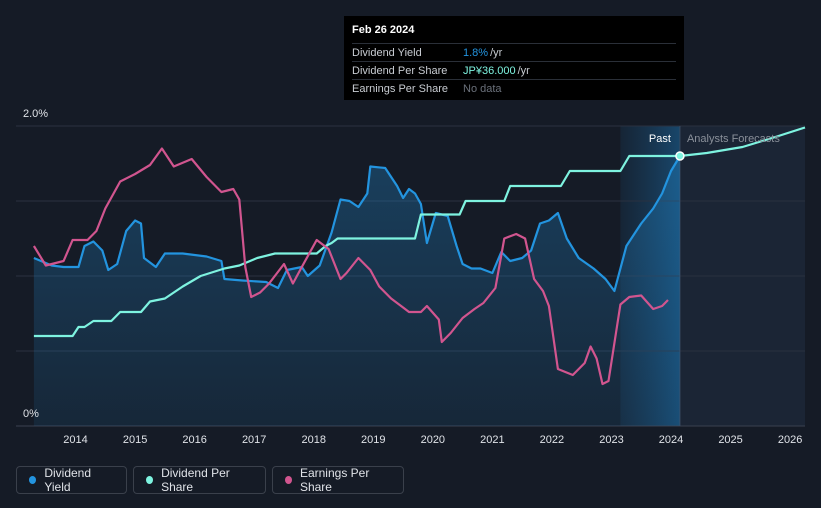 This screenshot has height=508, width=821. I want to click on x-tick-label: 2018, so click(313, 440).